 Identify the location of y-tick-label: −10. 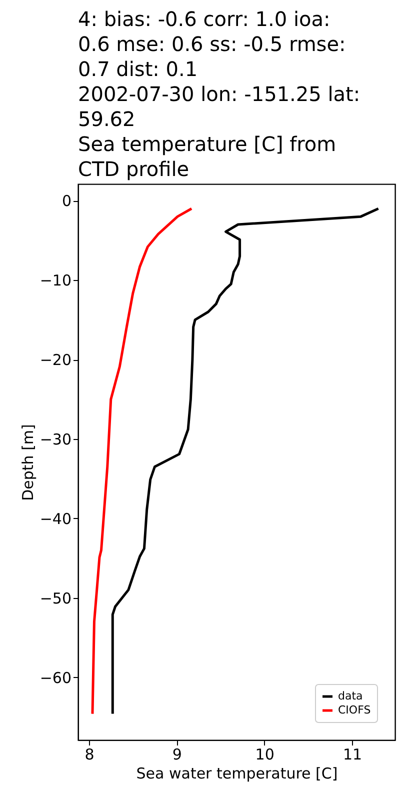
(56, 281).